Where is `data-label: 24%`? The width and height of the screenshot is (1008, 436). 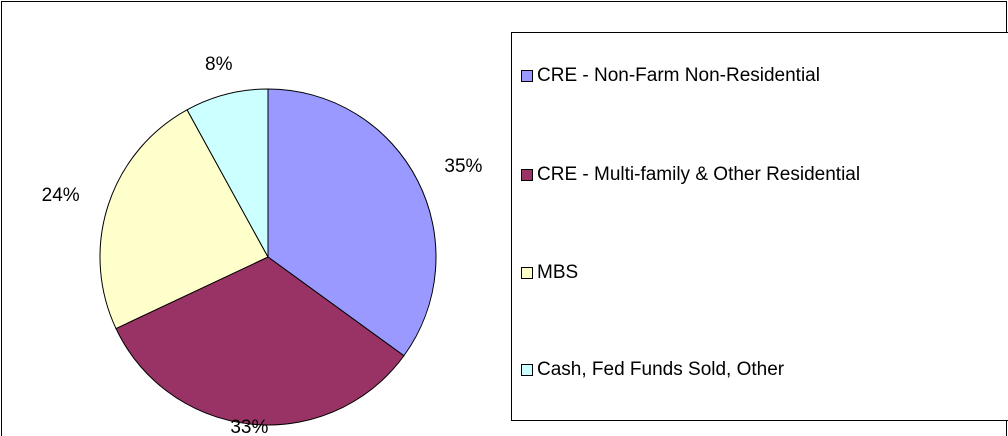 data-label: 24% is located at coordinates (61, 195).